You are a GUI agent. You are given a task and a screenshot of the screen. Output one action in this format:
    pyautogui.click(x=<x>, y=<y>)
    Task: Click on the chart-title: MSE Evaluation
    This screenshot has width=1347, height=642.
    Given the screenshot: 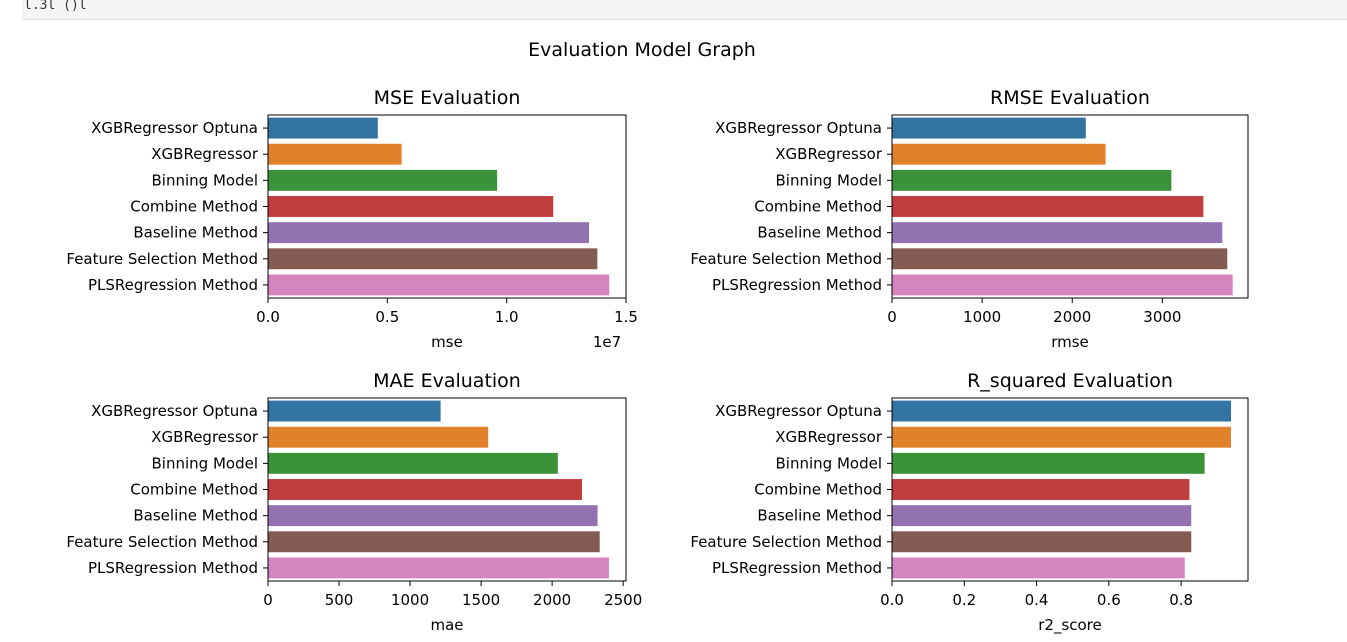 What is the action you would take?
    pyautogui.click(x=447, y=98)
    